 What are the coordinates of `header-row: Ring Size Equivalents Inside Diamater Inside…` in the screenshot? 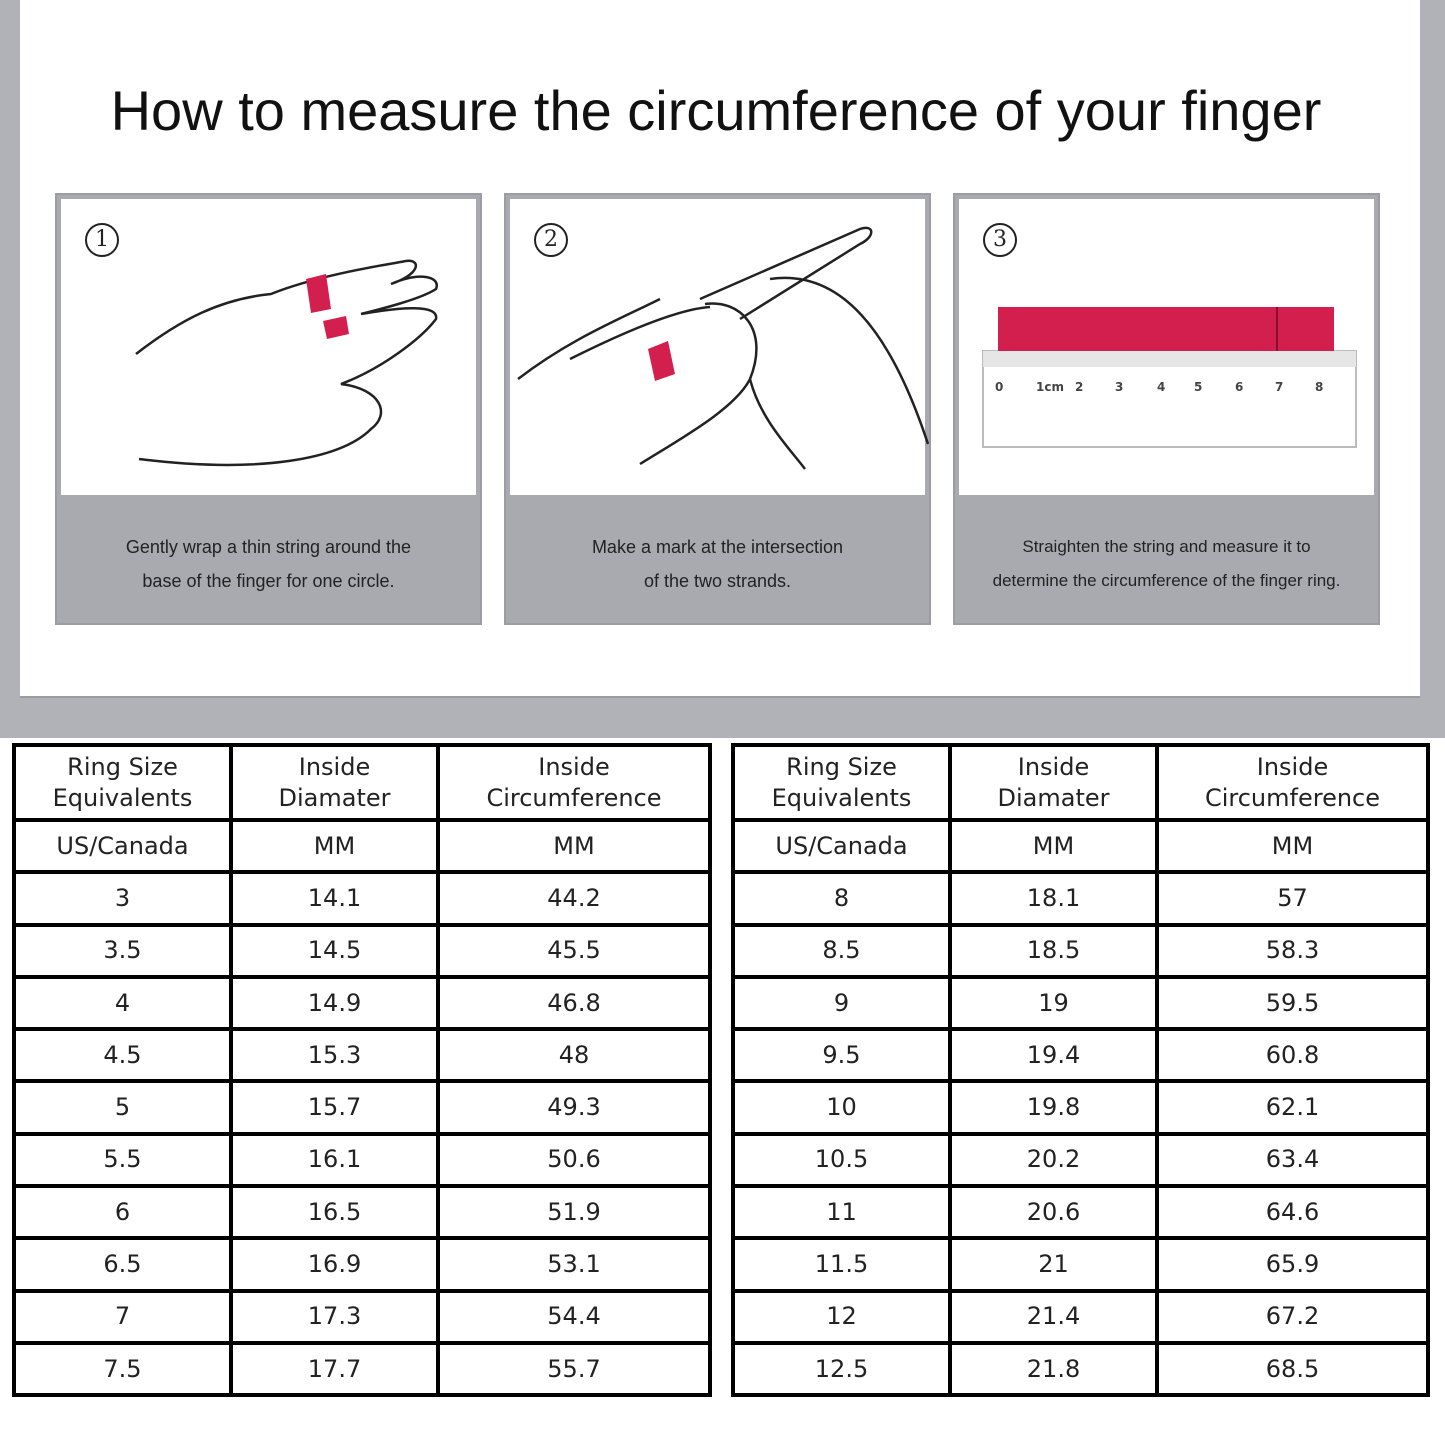 It's located at (1080, 782).